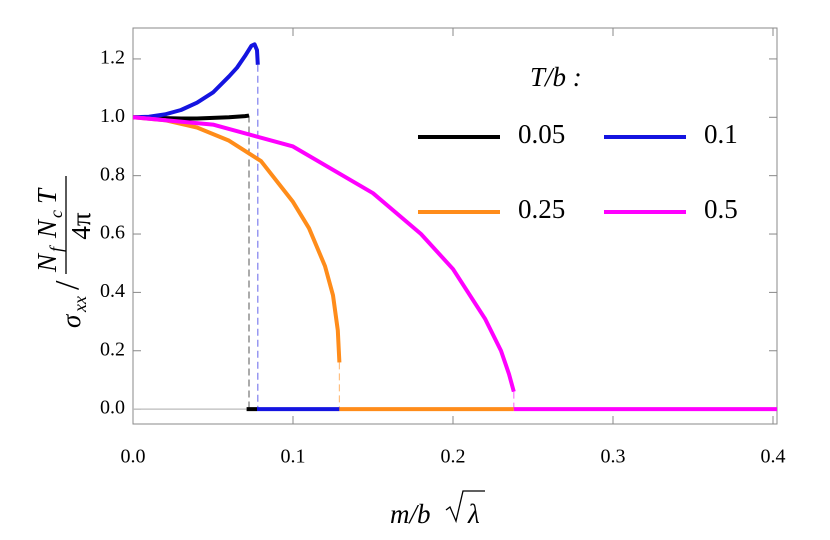 Image resolution: width=830 pixels, height=540 pixels. I want to click on x-tick-label: 0.2, so click(453, 457).